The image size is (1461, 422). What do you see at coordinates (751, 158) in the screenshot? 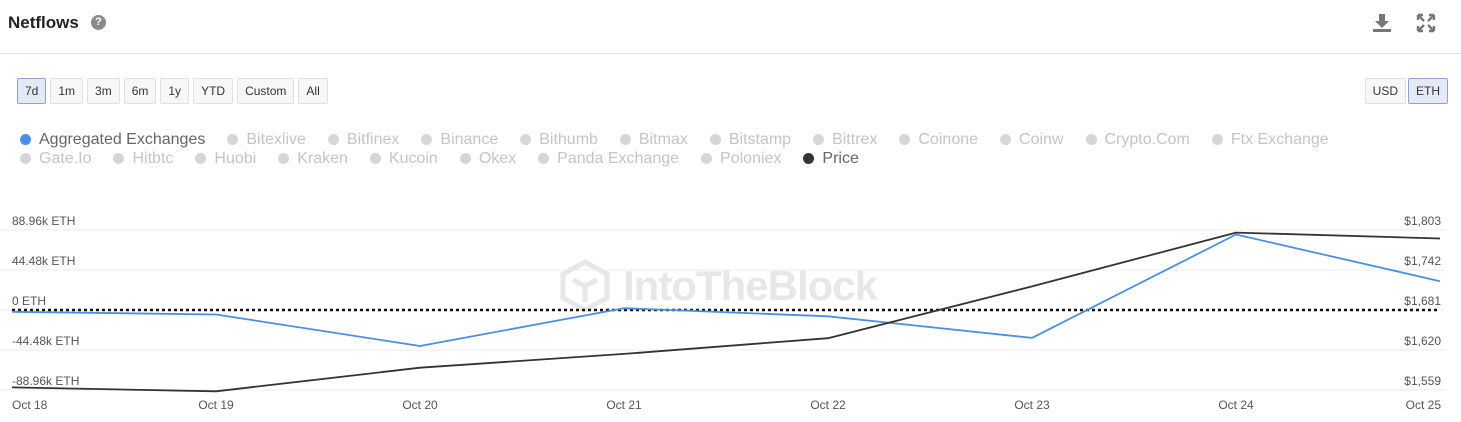
I see `legend-label: Poloniex` at bounding box center [751, 158].